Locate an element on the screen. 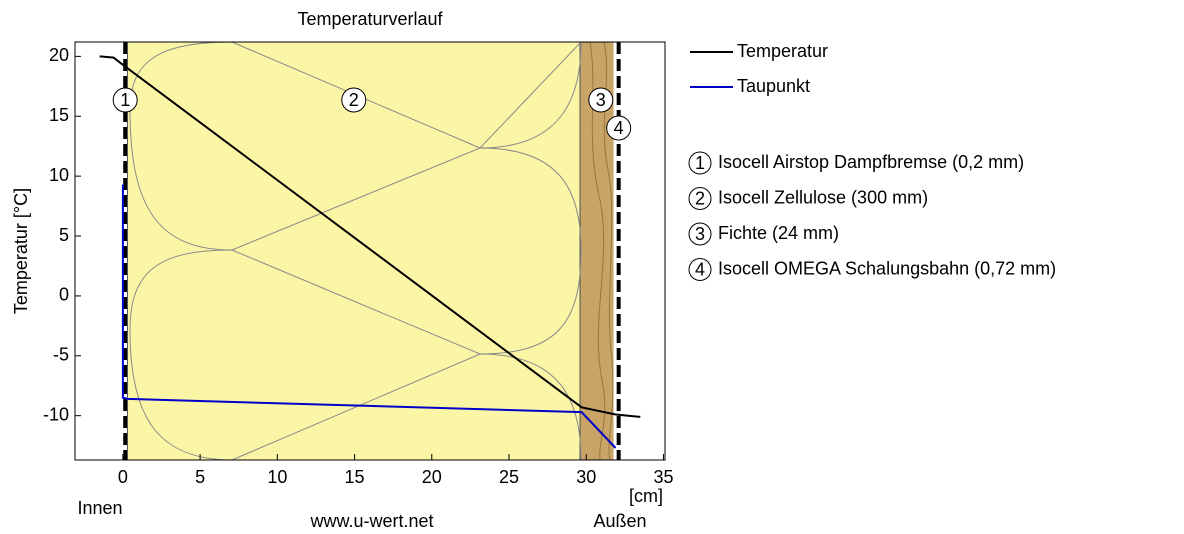  pattern is located at coordinates (530, 95).